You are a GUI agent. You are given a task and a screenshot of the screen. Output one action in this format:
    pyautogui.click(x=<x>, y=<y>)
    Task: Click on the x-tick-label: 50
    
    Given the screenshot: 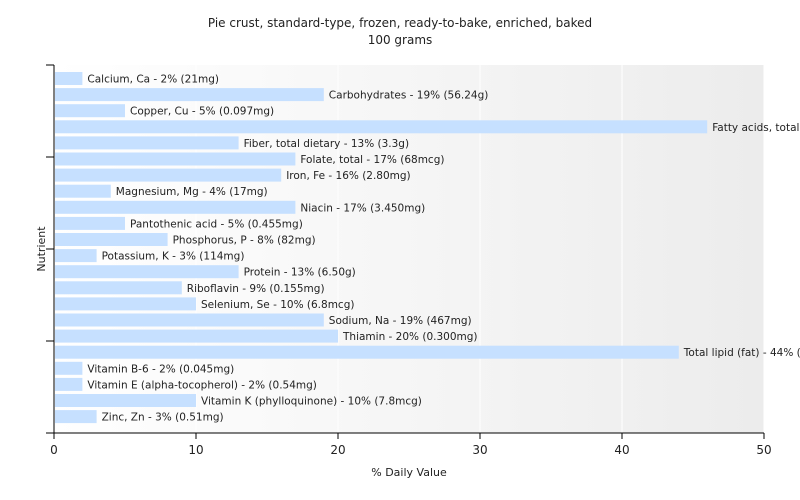 What is the action you would take?
    pyautogui.click(x=763, y=450)
    